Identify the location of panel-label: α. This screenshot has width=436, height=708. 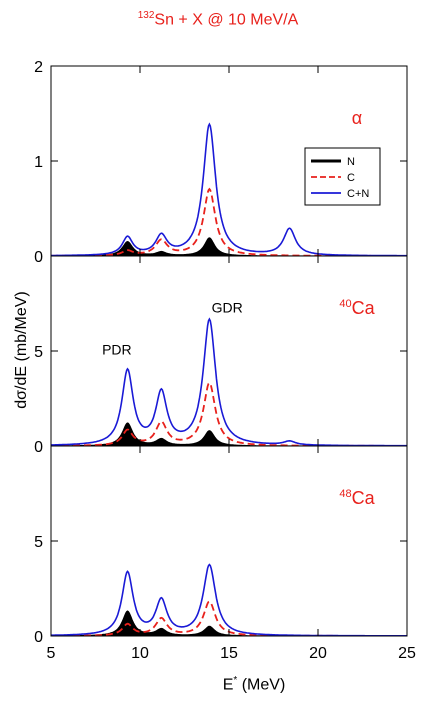
(357, 118).